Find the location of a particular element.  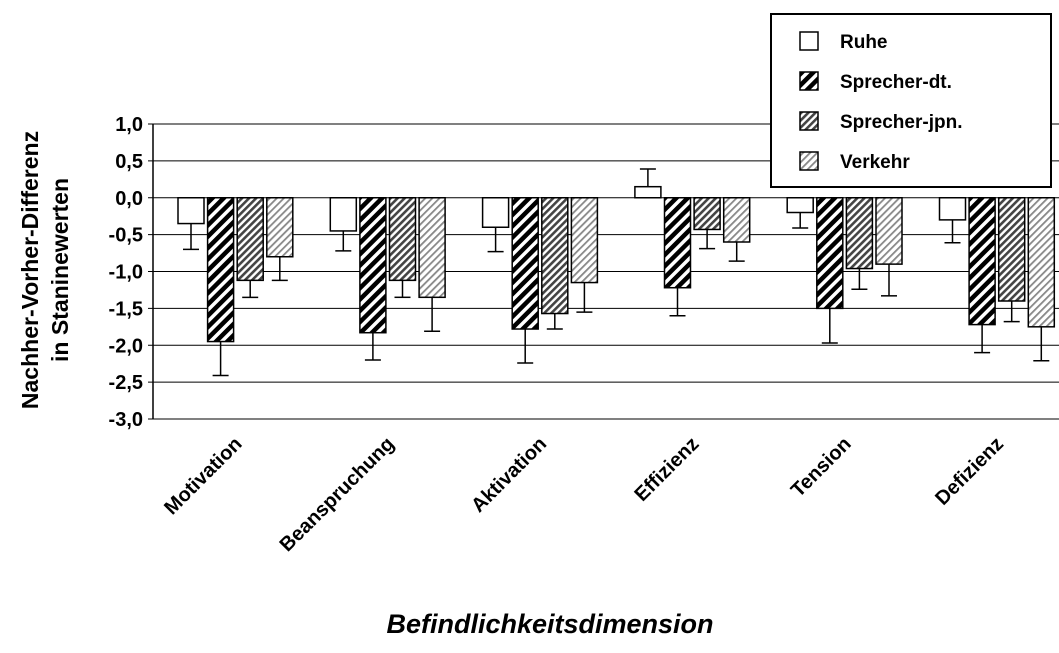

legend: Ruhe Sprecher-dt. Sprecher-jpn. Verkehr is located at coordinates (911, 100).